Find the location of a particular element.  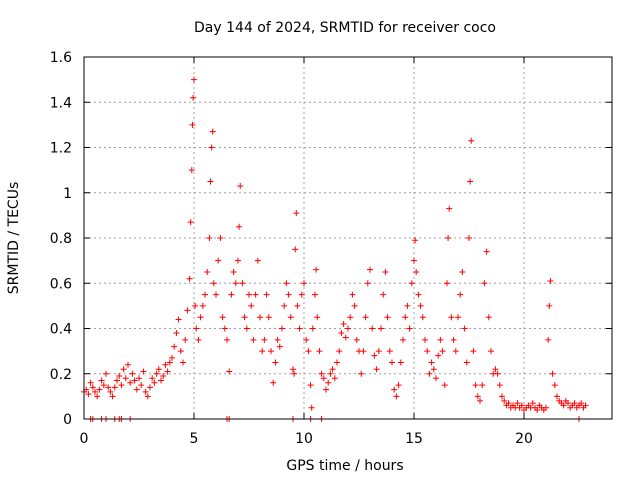

x-tick-label: 0 is located at coordinates (84, 439).